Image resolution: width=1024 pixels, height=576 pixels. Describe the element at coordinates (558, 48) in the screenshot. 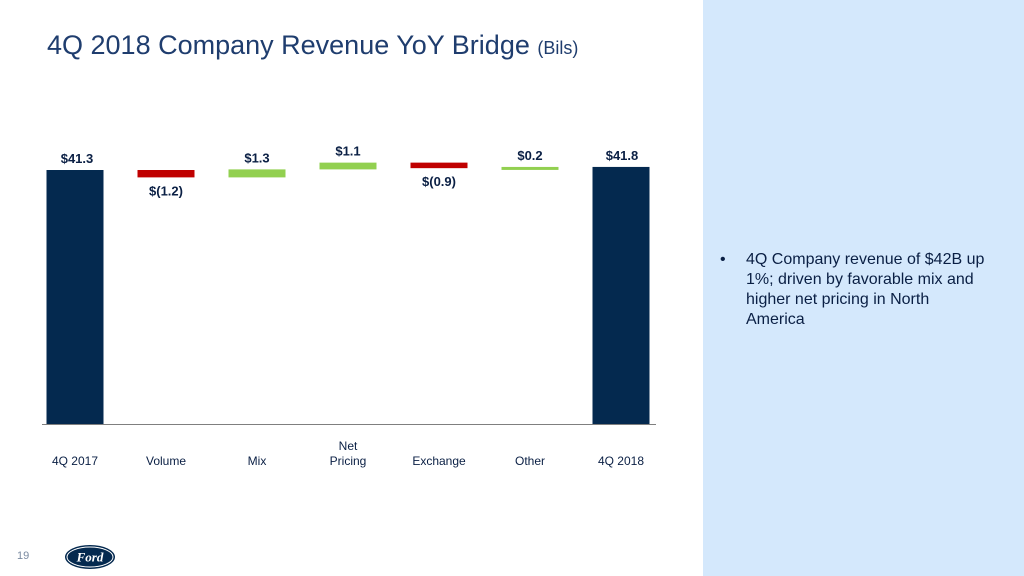

I see `title-unit: (Bils)` at that location.